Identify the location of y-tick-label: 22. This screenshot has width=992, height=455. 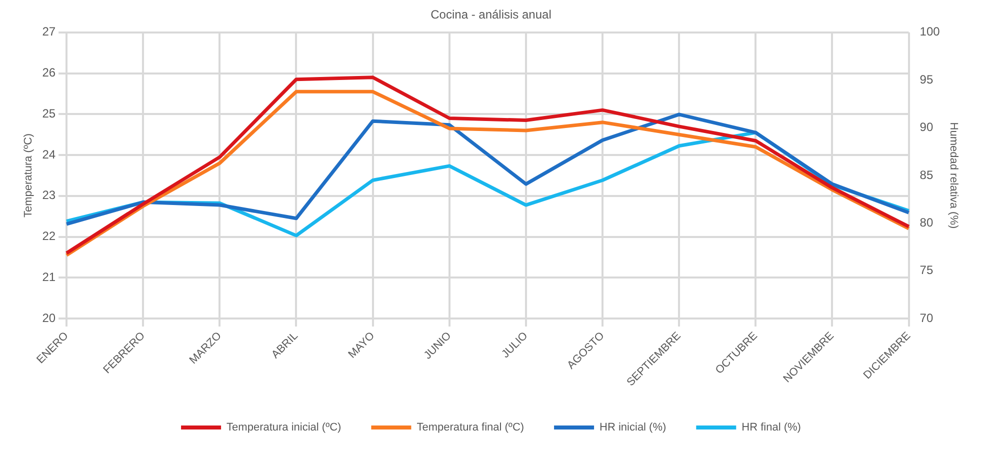
(49, 236).